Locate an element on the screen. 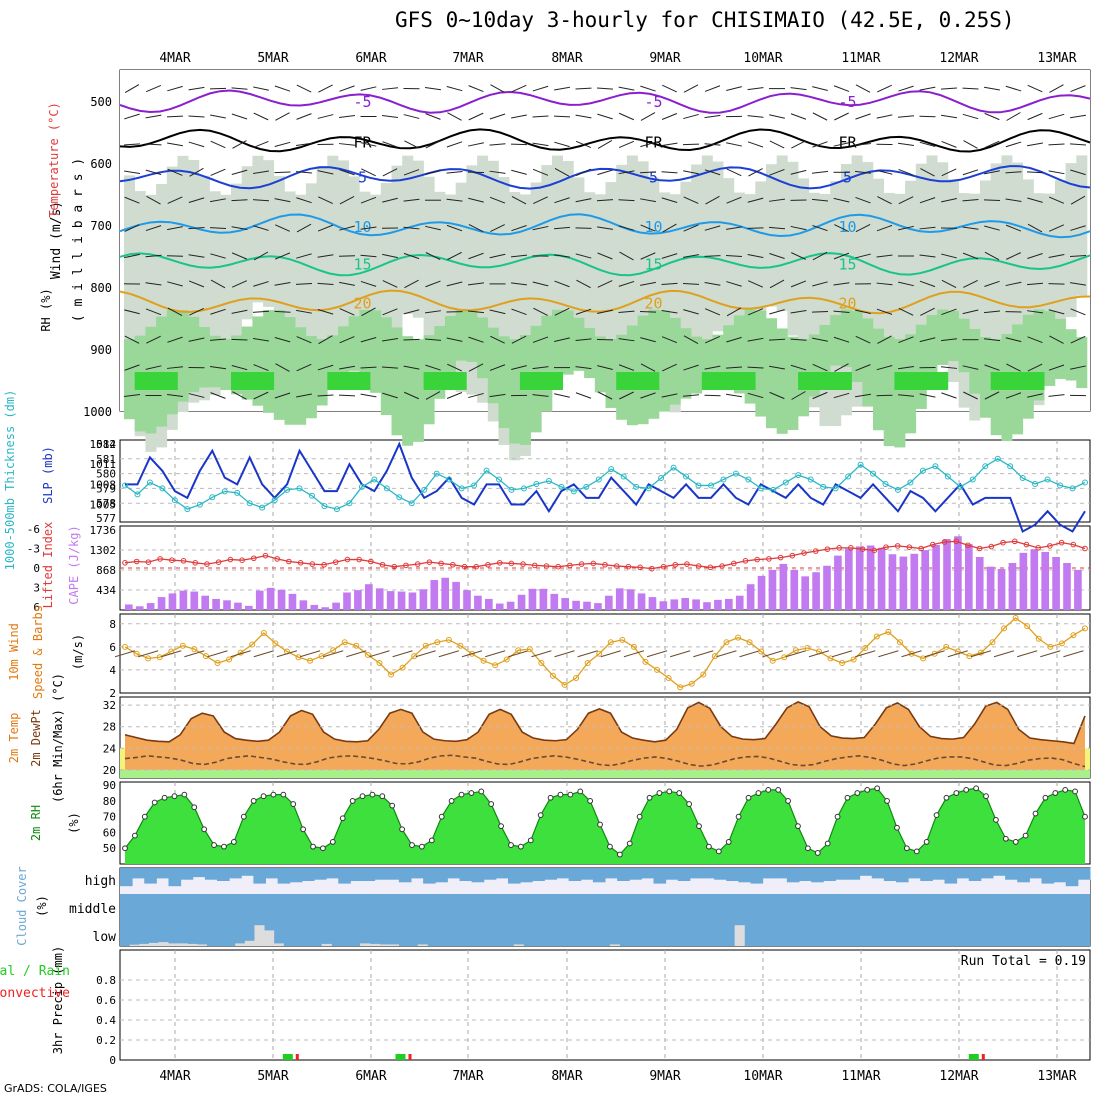 This screenshot has height=1100, width=1100. rain-bar is located at coordinates (287, 1057).